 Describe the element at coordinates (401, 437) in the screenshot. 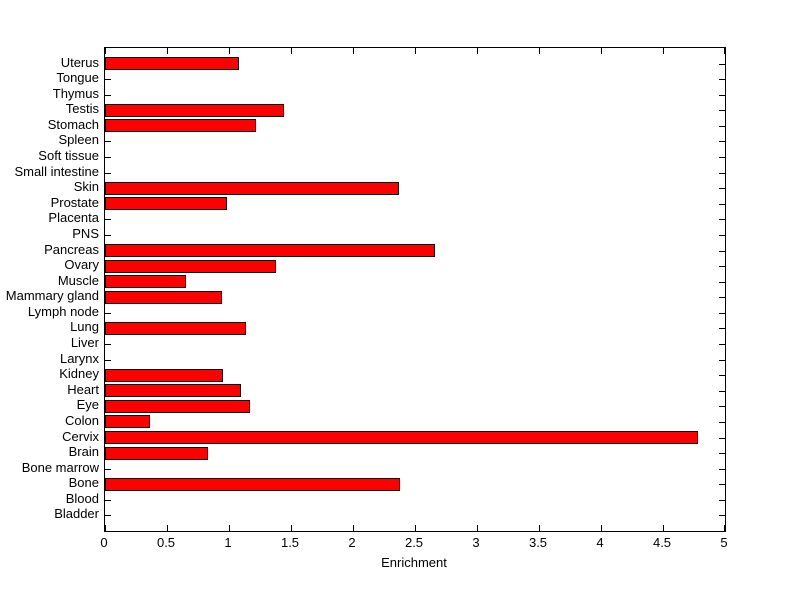

I see `bar-cervix` at that location.